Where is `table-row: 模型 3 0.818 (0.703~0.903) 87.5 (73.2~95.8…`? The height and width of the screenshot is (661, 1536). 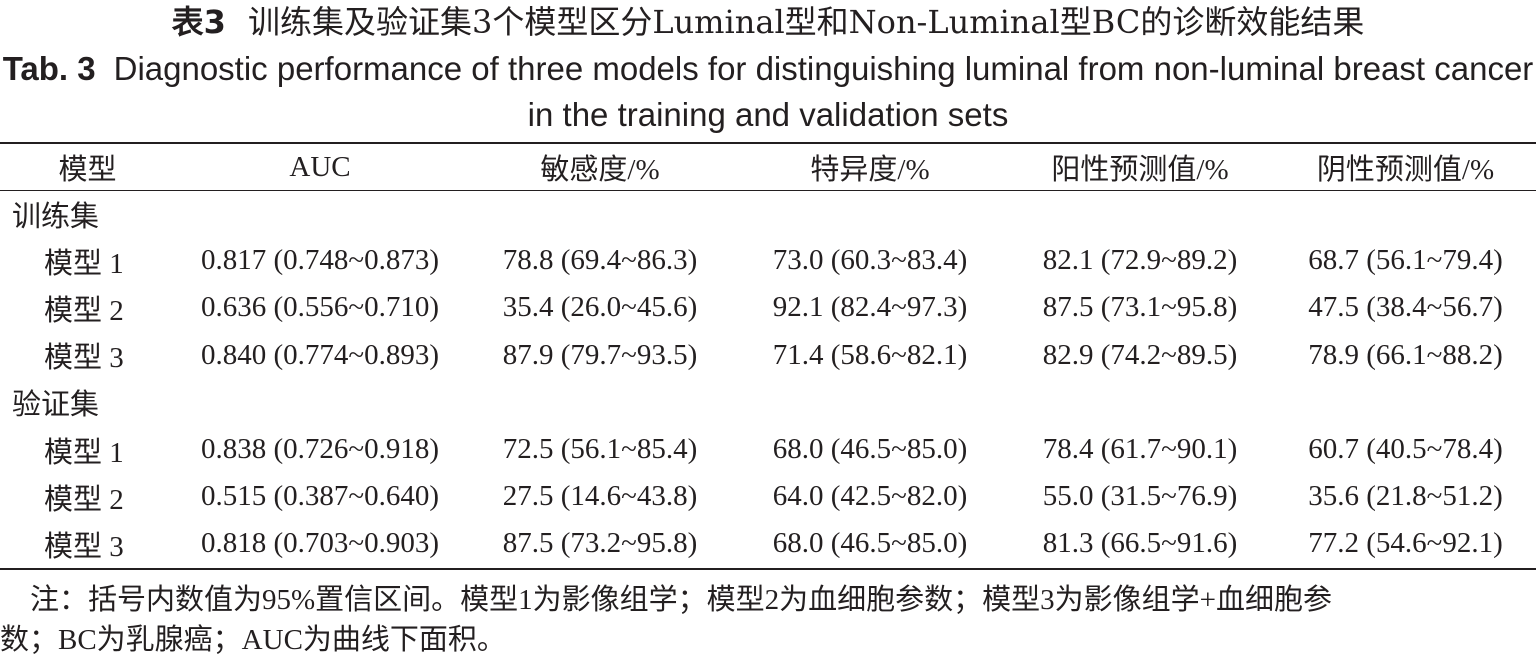 table-row: 模型 3 0.818 (0.703~0.903) 87.5 (73.2~95.8… is located at coordinates (768, 543).